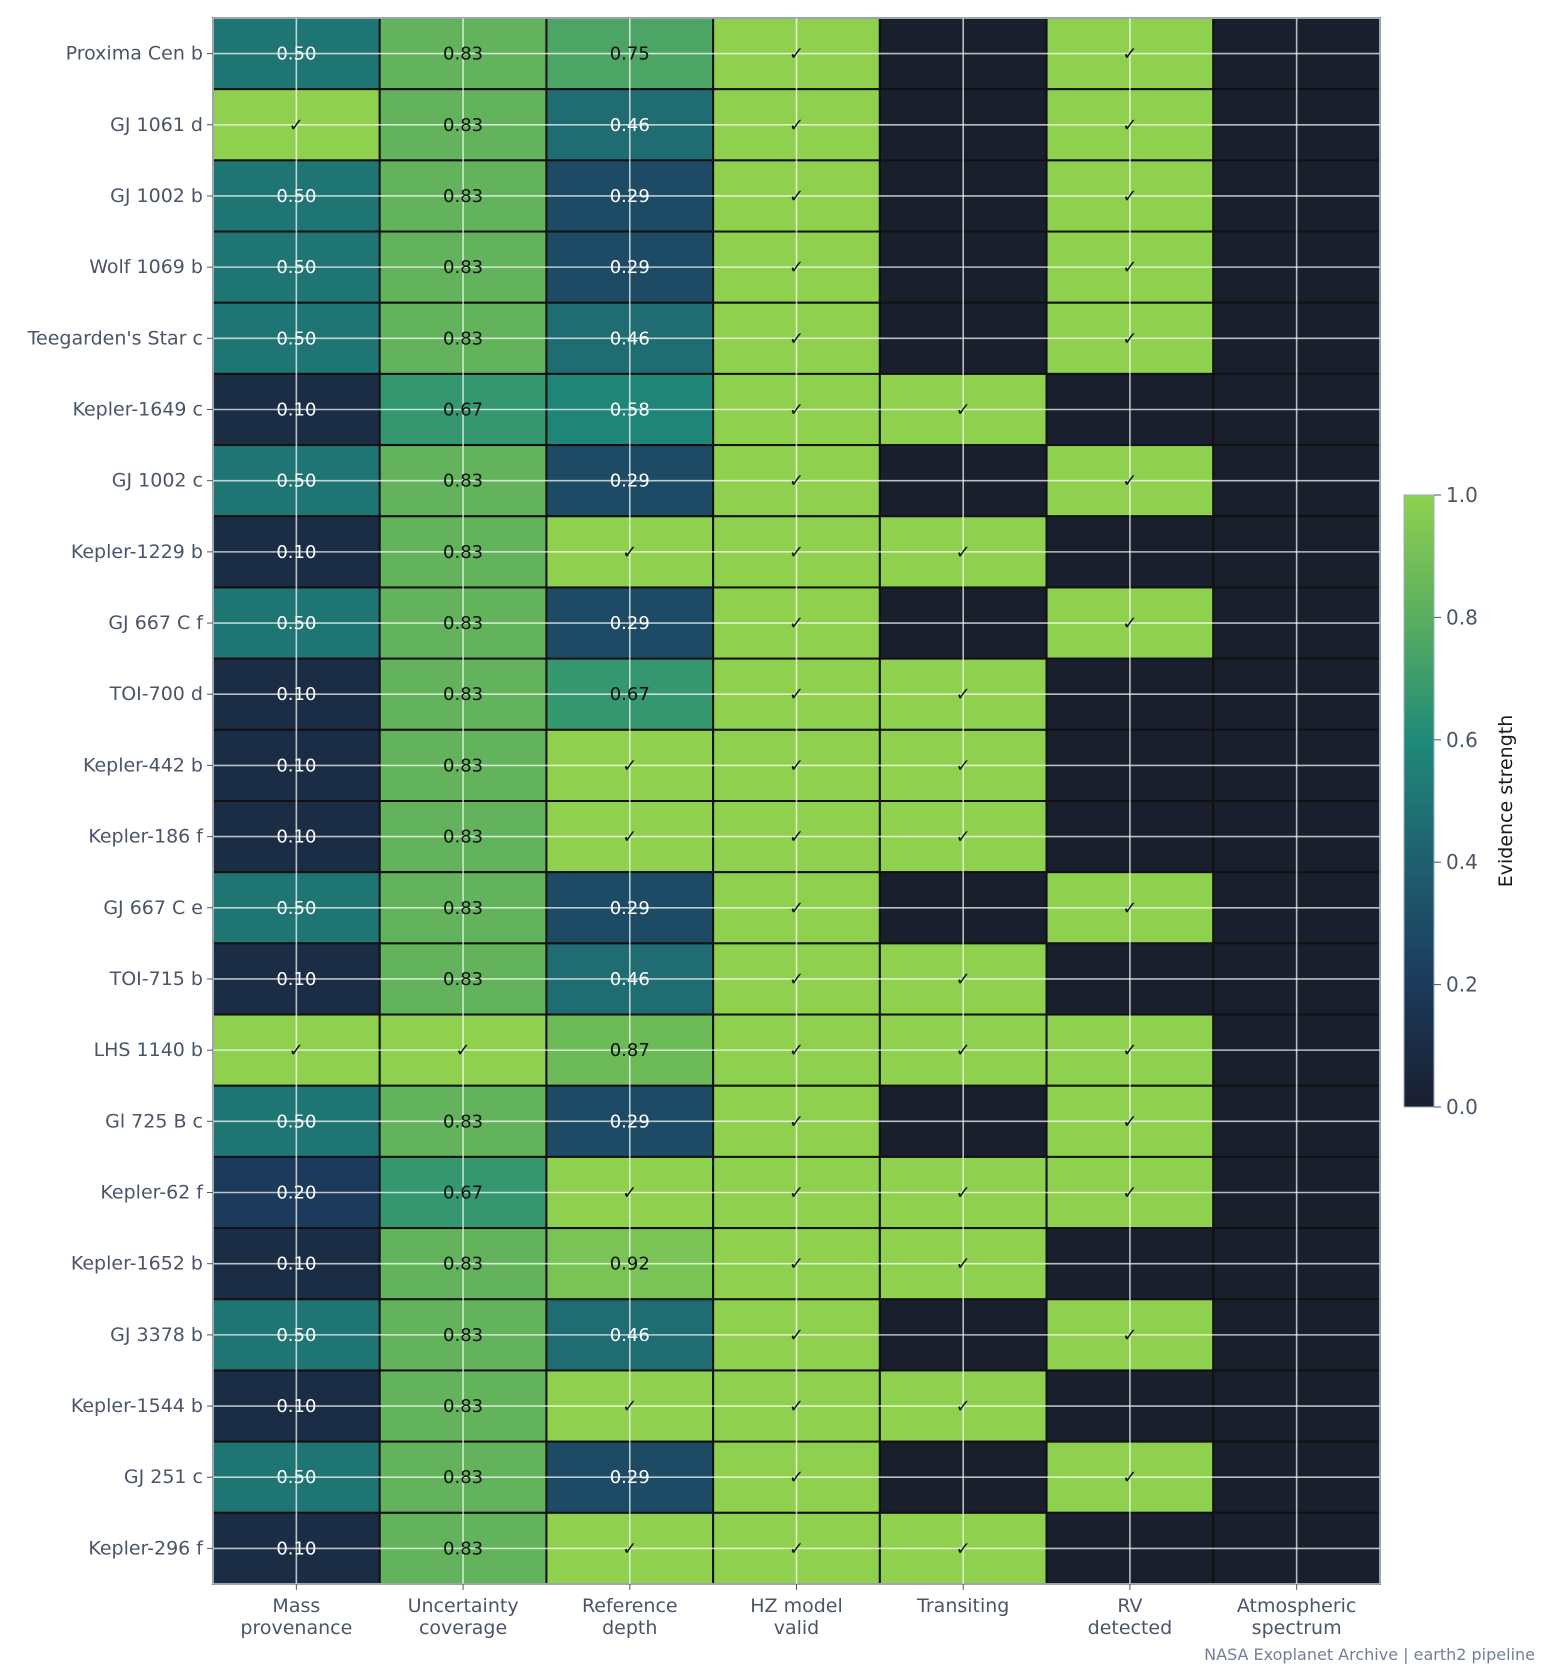 This screenshot has height=1672, width=1551. Describe the element at coordinates (630, 410) in the screenshot. I see `cell-value-label: 0.58` at that location.